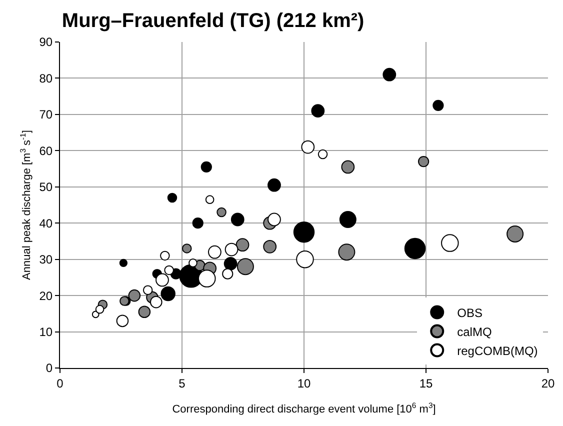 The width and height of the screenshot is (563, 426). Describe the element at coordinates (304, 408) in the screenshot. I see `x-axis-title: Corresponding direct discharge event volume [10$^{6}$ m$^{3}$]` at that location.